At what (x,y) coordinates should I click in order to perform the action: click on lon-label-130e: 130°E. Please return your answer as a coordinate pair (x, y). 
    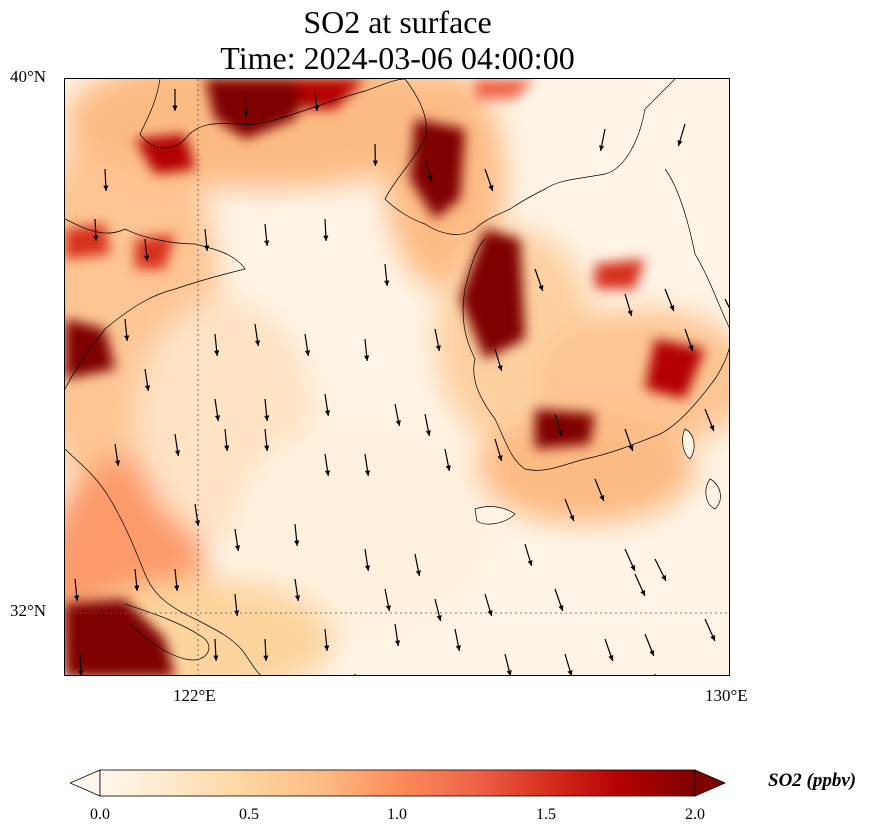
    Looking at the image, I should click on (726, 695).